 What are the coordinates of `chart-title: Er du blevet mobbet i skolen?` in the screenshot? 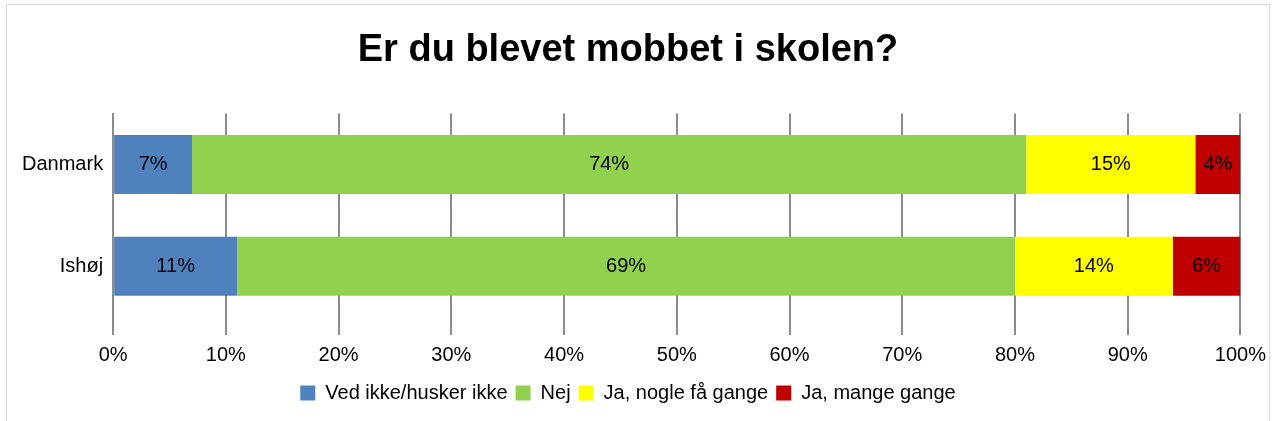 It's located at (628, 48).